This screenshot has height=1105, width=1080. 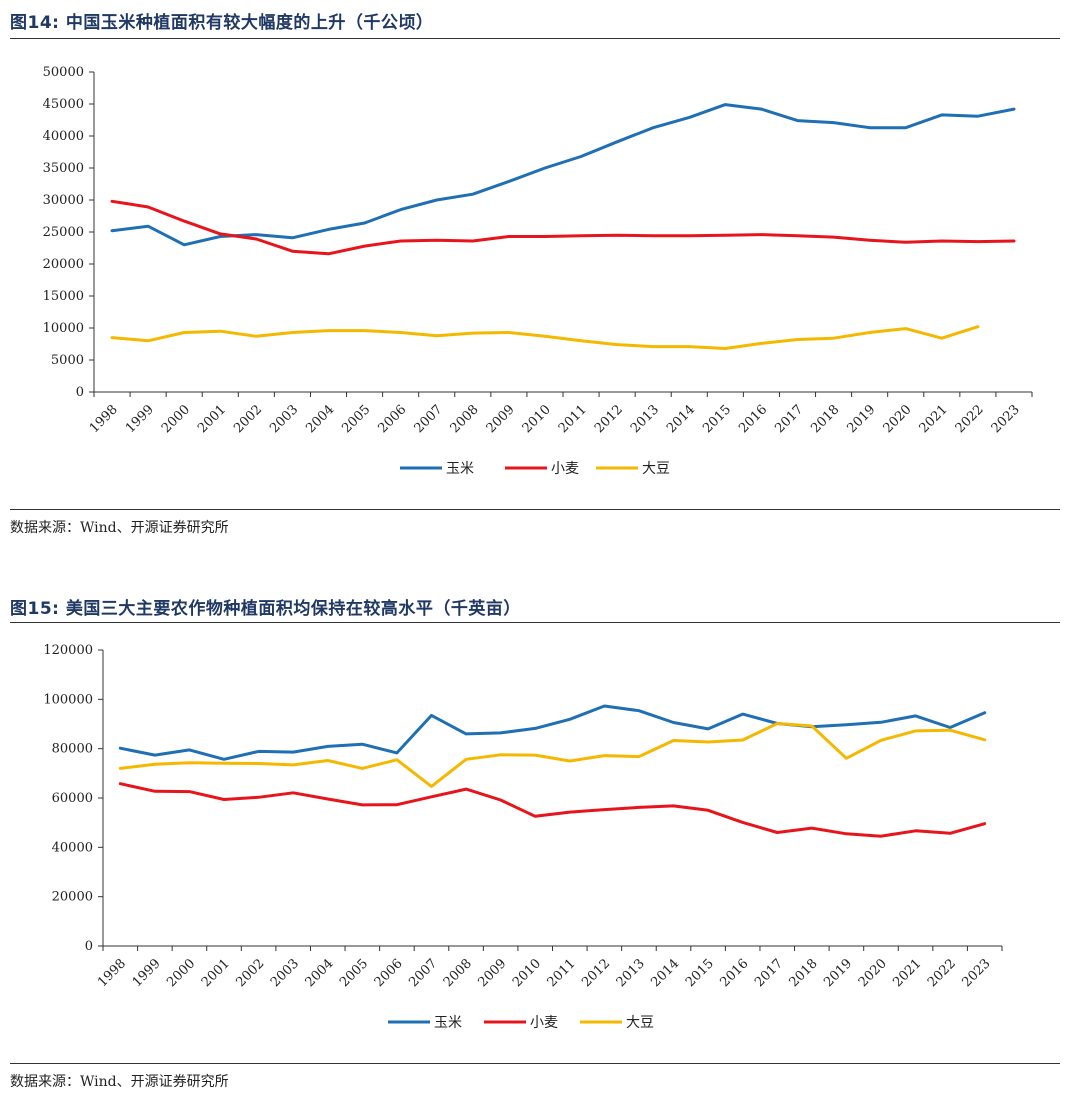 What do you see at coordinates (63, 200) in the screenshot?
I see `y-tick-label: 30000` at bounding box center [63, 200].